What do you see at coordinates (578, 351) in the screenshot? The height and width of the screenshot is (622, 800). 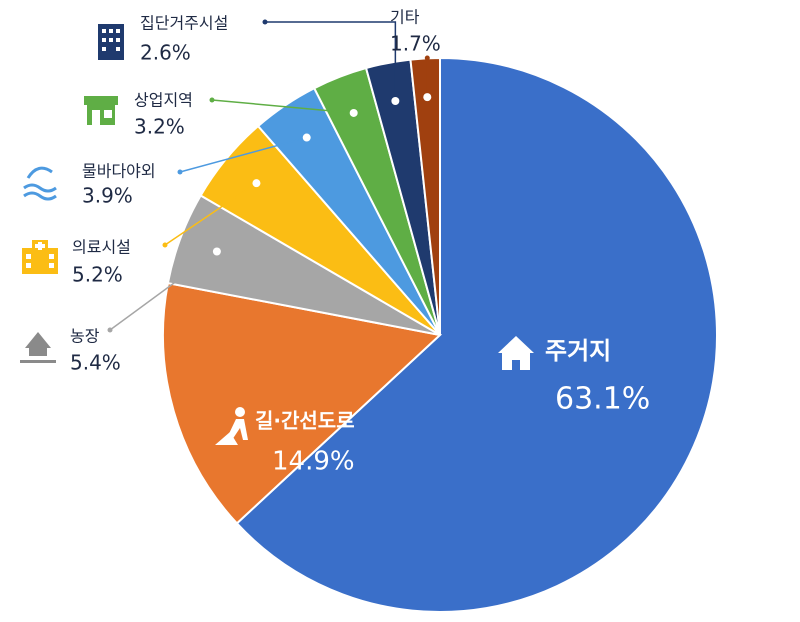 I see `slice-label: 주거지` at bounding box center [578, 351].